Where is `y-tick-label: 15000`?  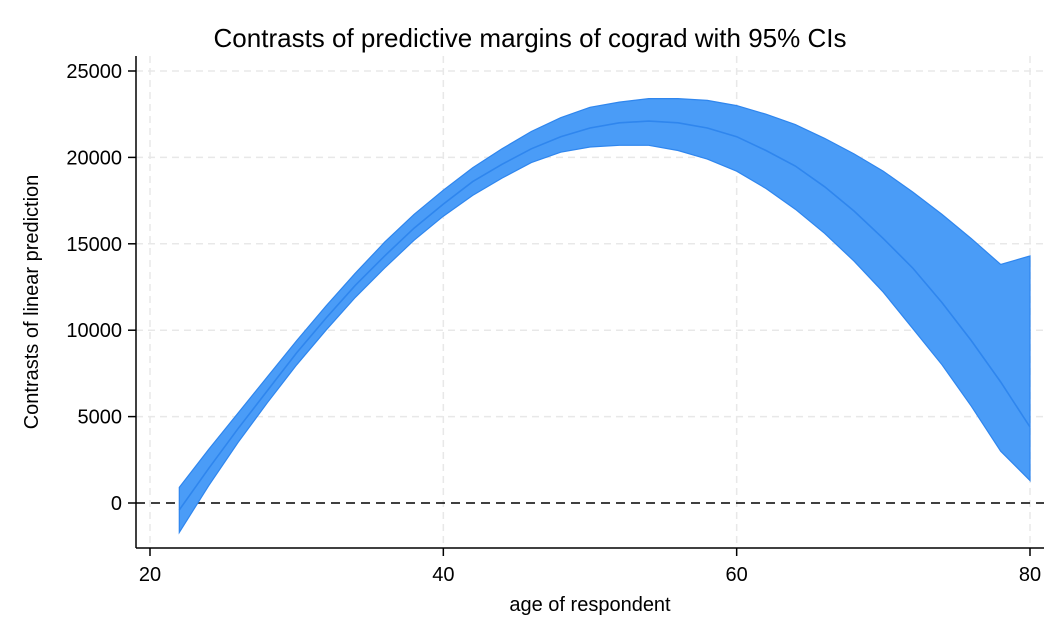
y-tick-label: 15000 is located at coordinates (94, 245).